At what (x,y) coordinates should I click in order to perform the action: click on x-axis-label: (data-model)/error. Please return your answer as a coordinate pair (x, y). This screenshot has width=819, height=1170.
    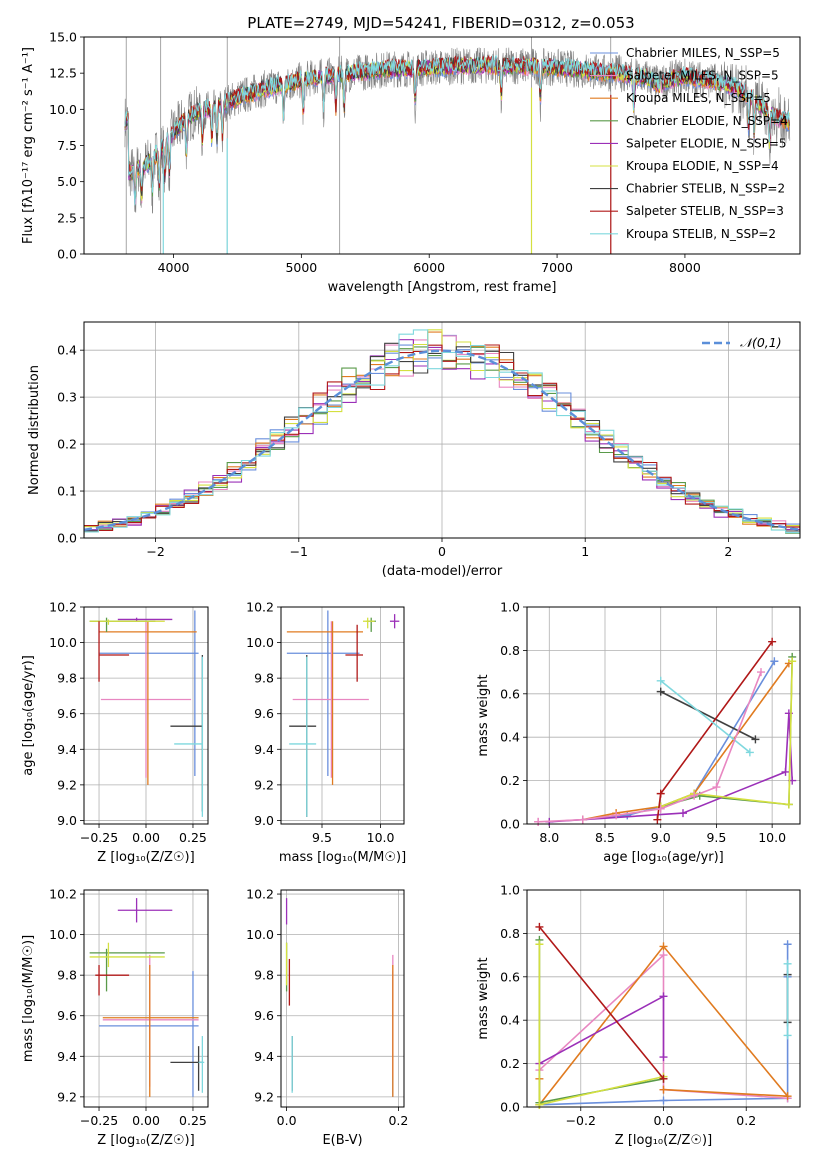
    Looking at the image, I should click on (442, 571).